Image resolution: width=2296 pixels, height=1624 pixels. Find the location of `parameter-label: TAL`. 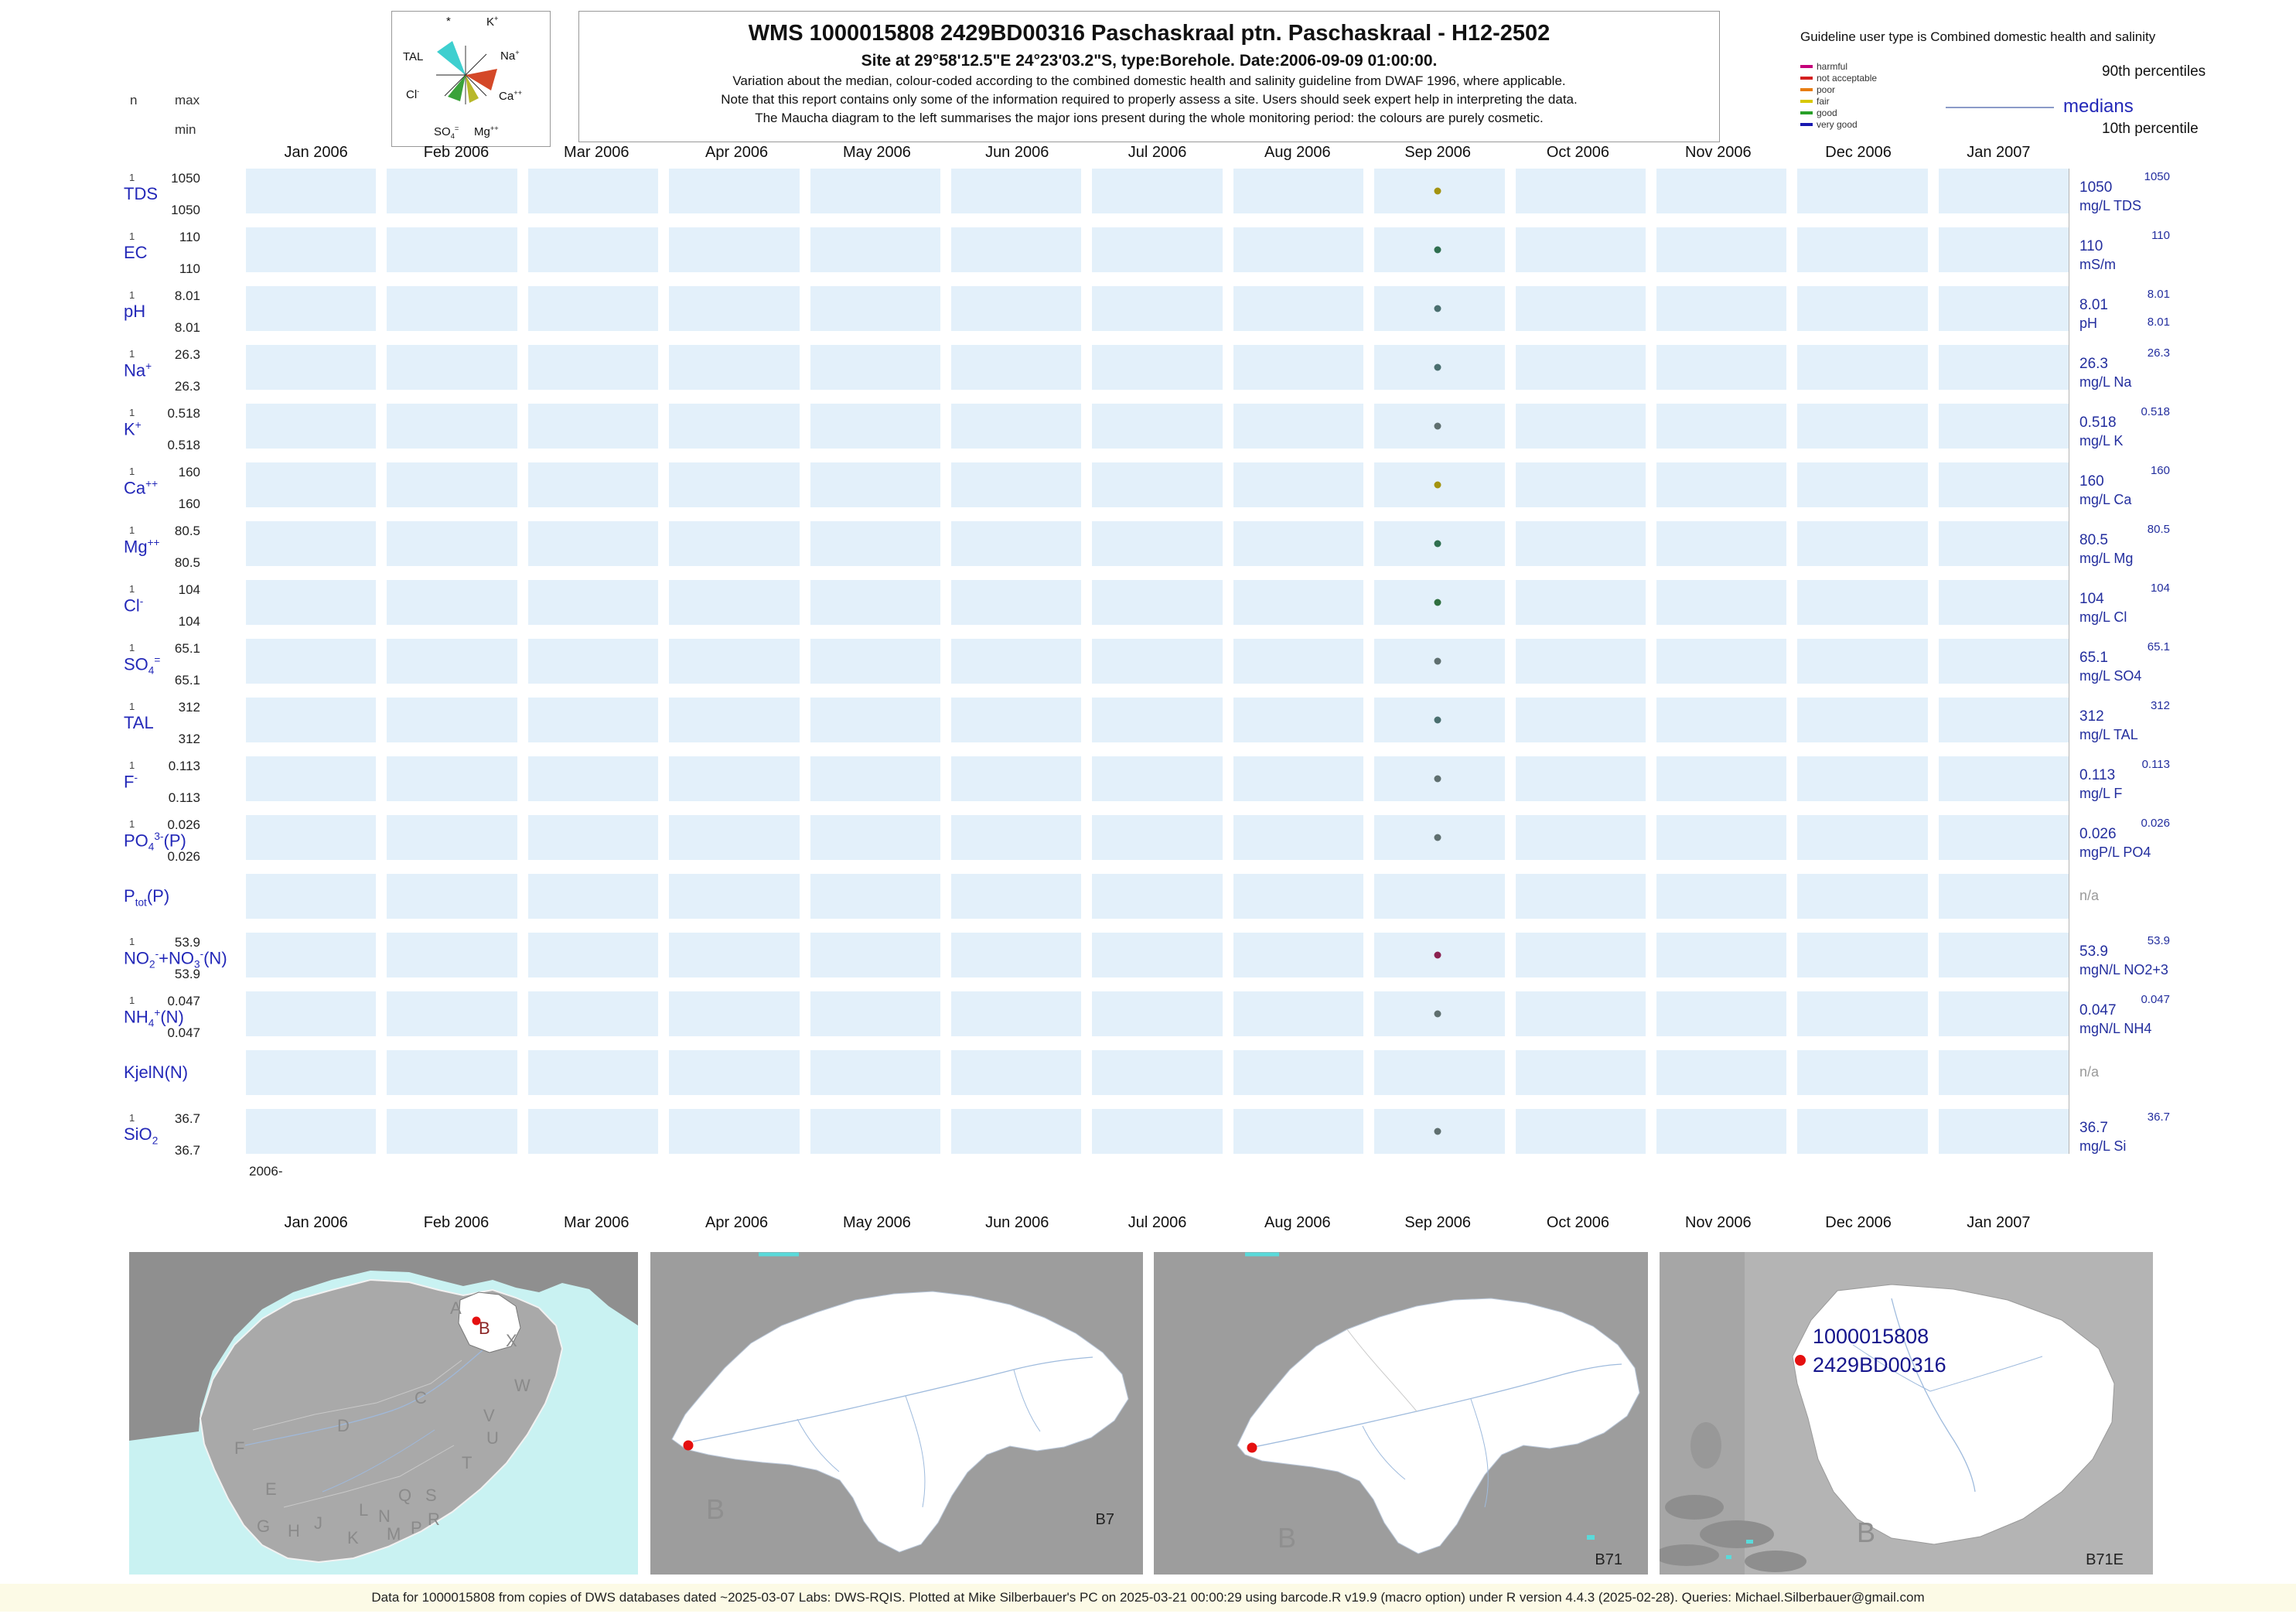

parameter-label: TAL is located at coordinates (139, 722).